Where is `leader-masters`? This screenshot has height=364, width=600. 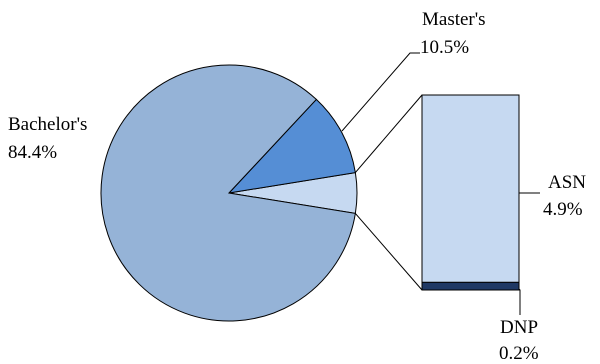 leader-masters is located at coordinates (380, 92).